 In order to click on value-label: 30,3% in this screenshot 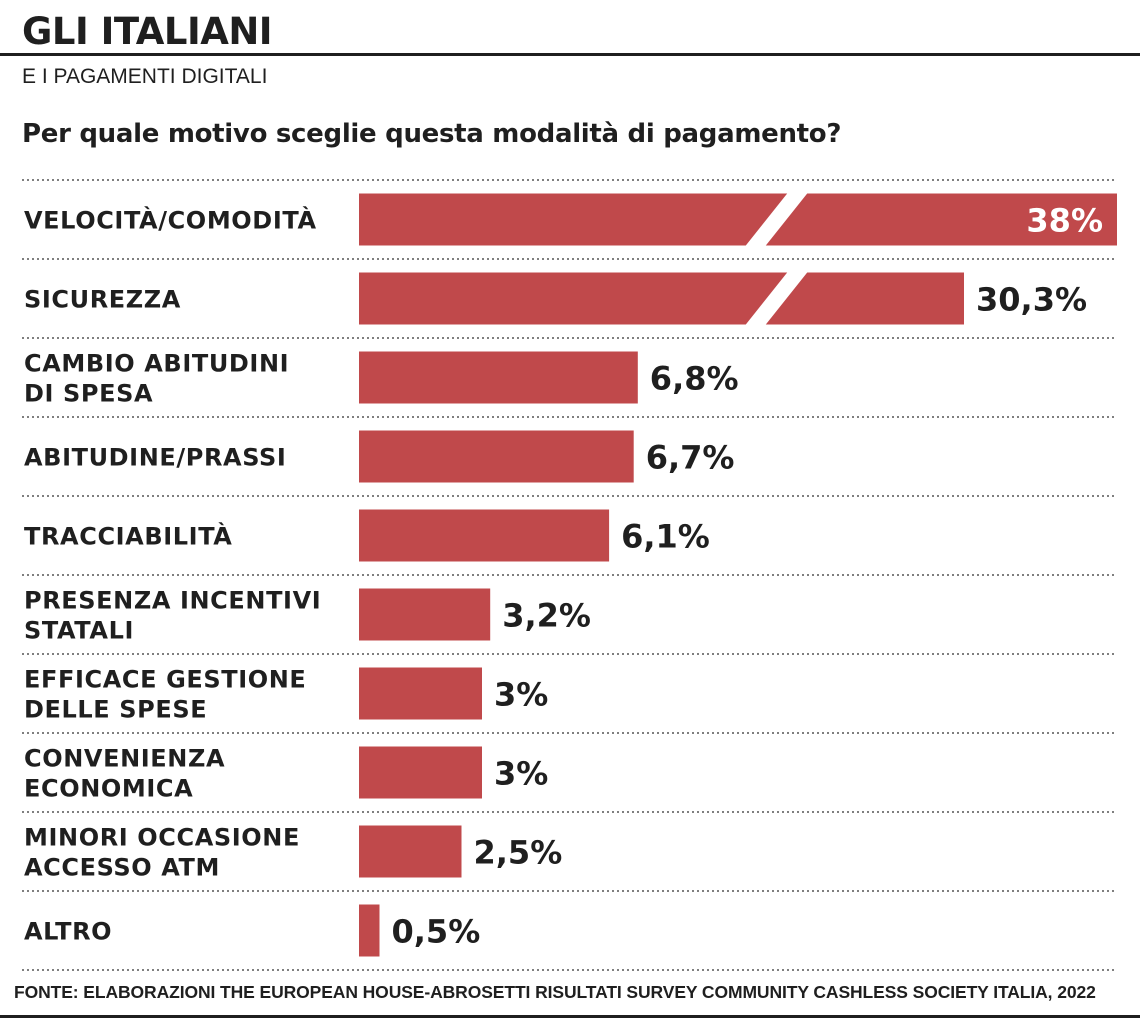, I will do `click(1031, 300)`.